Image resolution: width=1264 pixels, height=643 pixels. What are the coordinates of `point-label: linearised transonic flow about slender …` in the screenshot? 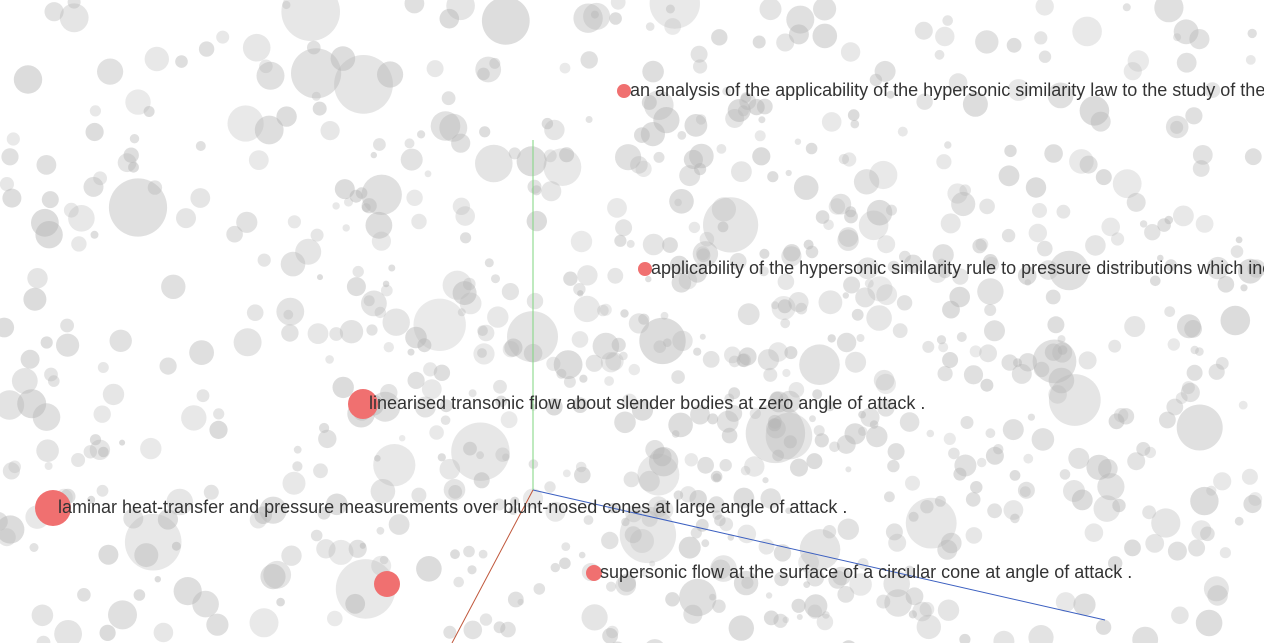 It's located at (647, 403).